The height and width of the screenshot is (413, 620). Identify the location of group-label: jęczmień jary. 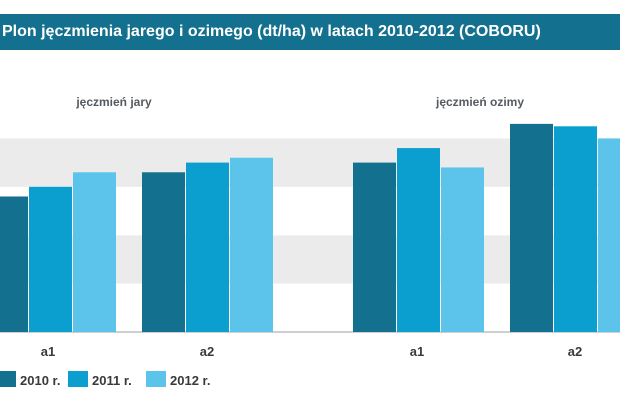
(113, 102).